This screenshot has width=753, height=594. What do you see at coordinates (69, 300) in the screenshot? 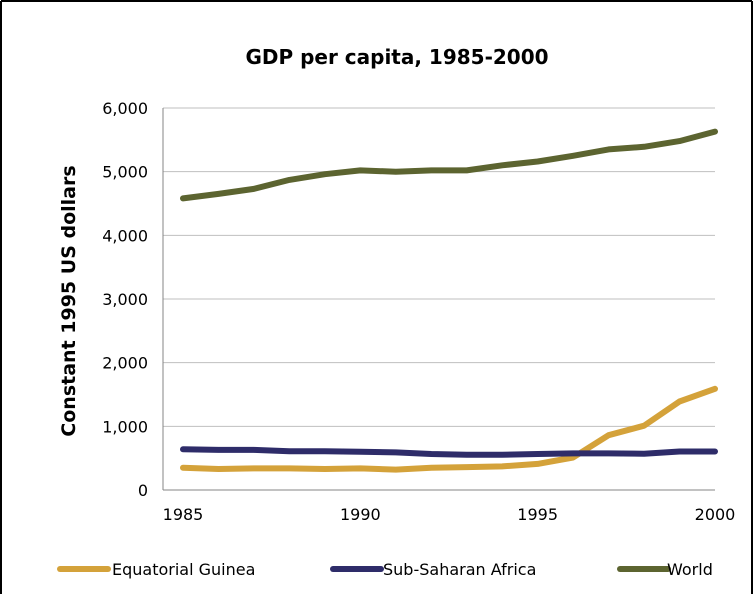
I see `y-axis-label: Constant 1995 US dollars` at bounding box center [69, 300].